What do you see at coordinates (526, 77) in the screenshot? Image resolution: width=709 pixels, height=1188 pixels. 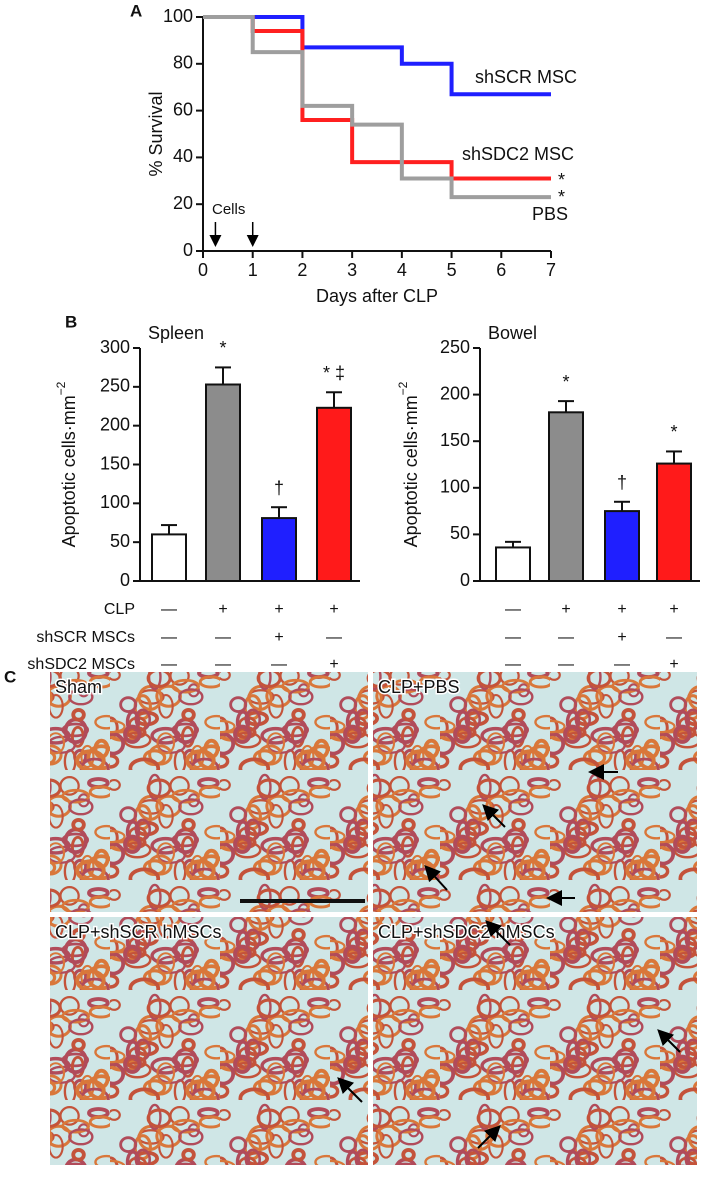 I see `series-label: shSCR MSC` at bounding box center [526, 77].